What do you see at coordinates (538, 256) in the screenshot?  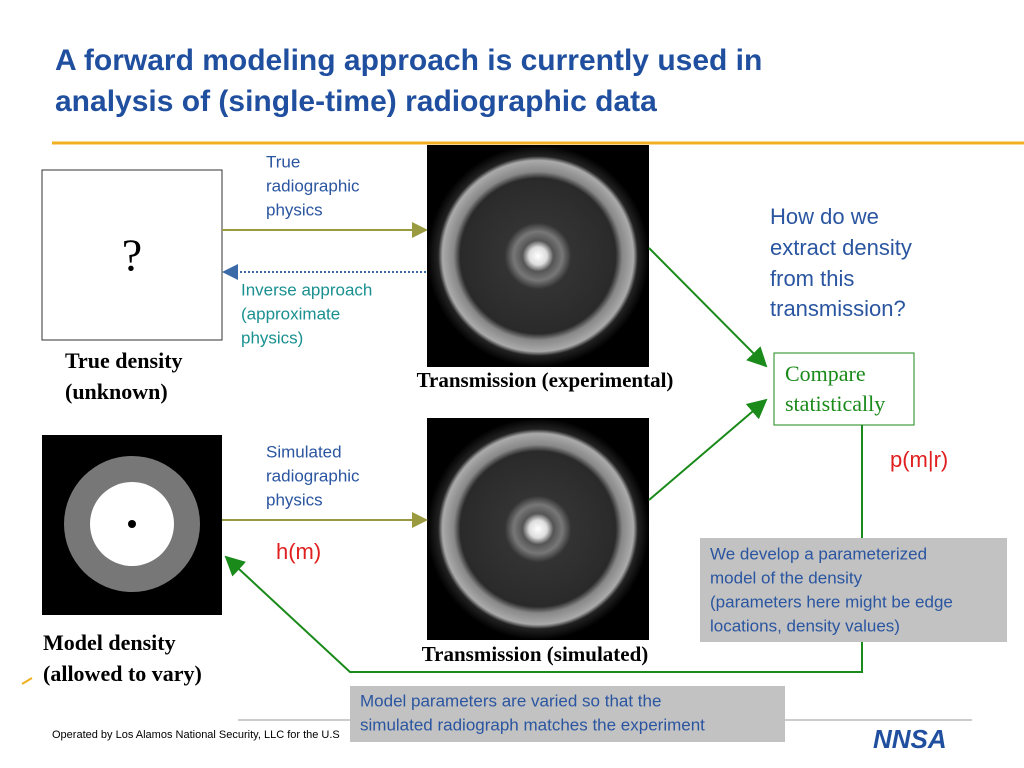 I see `experimental-image` at bounding box center [538, 256].